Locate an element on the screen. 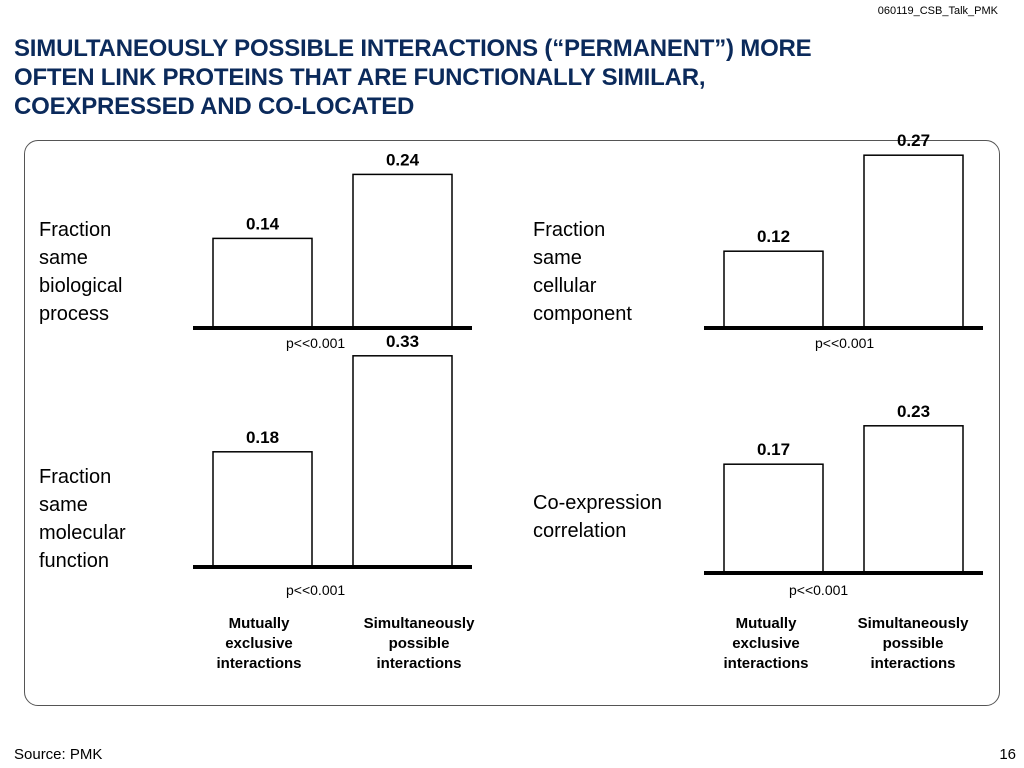 This screenshot has width=1024, height=768. bar-value-label: 0.33 is located at coordinates (402, 341).